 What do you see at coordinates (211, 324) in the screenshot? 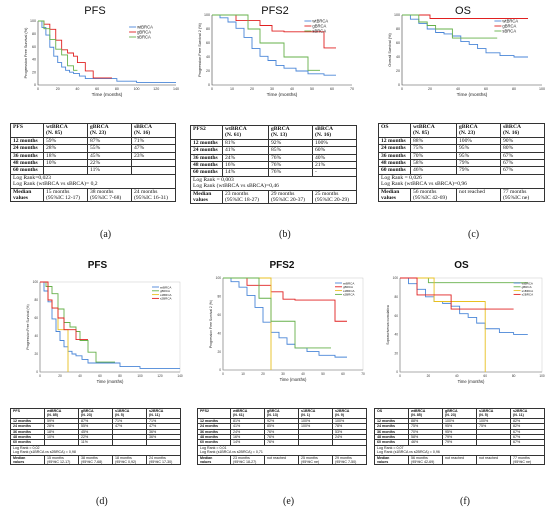
I see `y-axis-label: Progression Free Survival 2 (%)` at bounding box center [211, 324].